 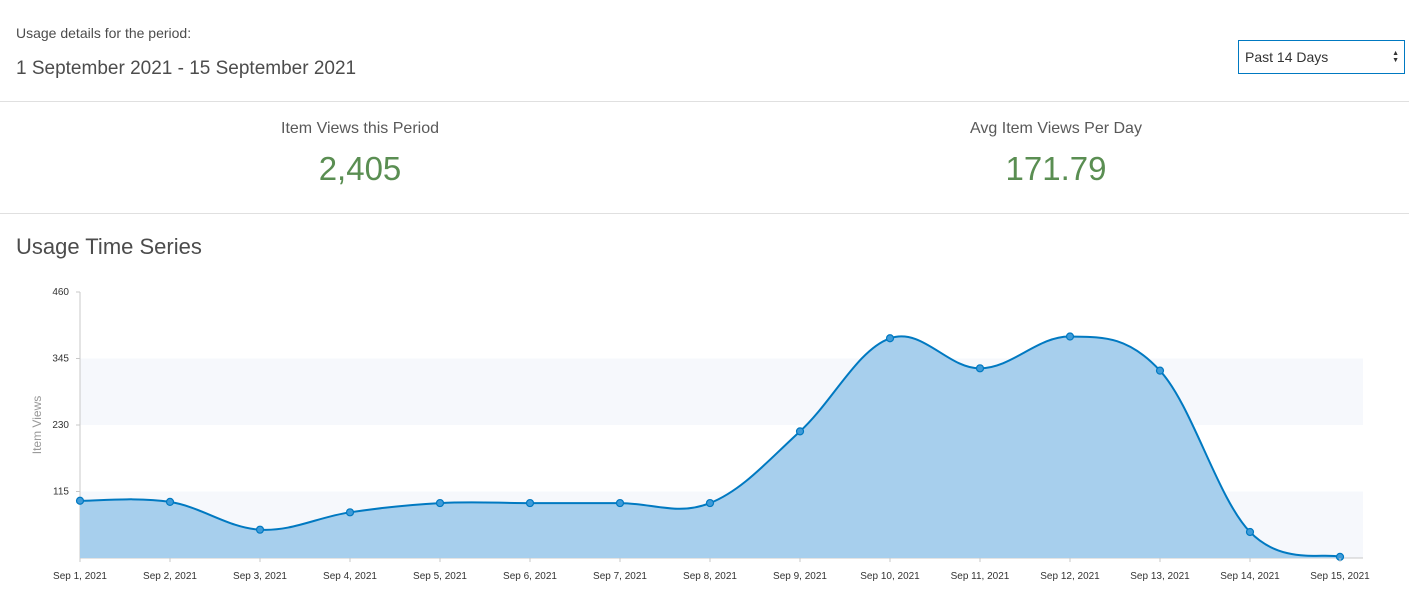 I want to click on x-tick-label: Sep 8, 2021, so click(x=710, y=576).